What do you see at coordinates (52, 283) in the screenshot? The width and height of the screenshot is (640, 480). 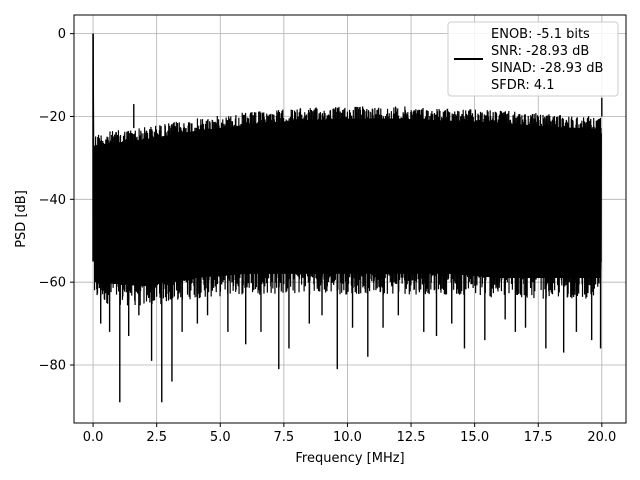 I see `y-tick-label: −60` at bounding box center [52, 283].